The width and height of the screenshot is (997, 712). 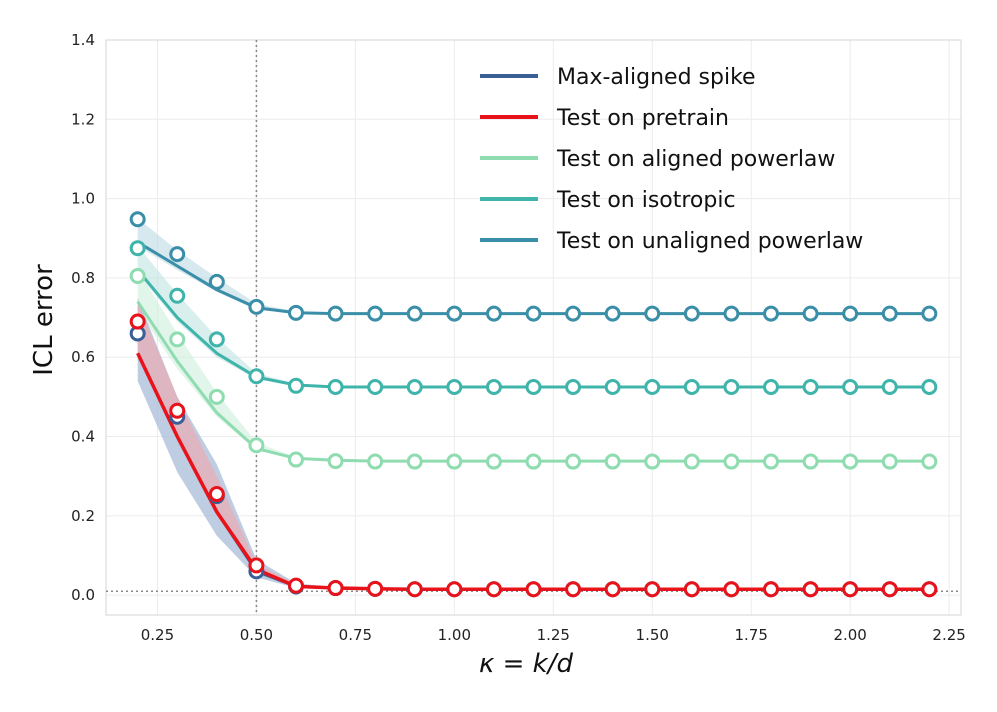 I want to click on y-tick-label: 0.8, so click(x=83, y=278).